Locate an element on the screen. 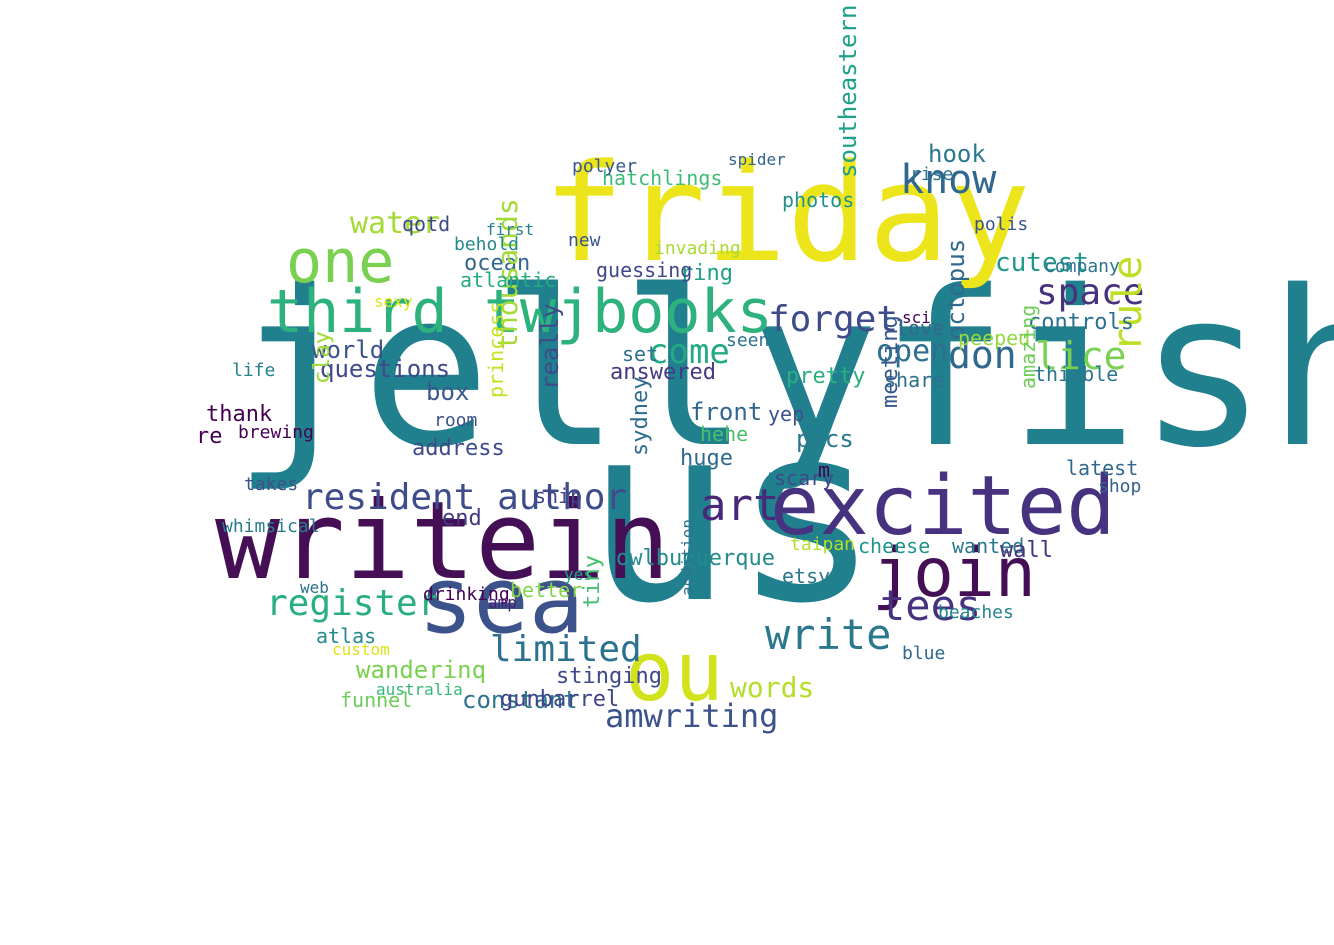  word-cloud-term: answered is located at coordinates (663, 372).